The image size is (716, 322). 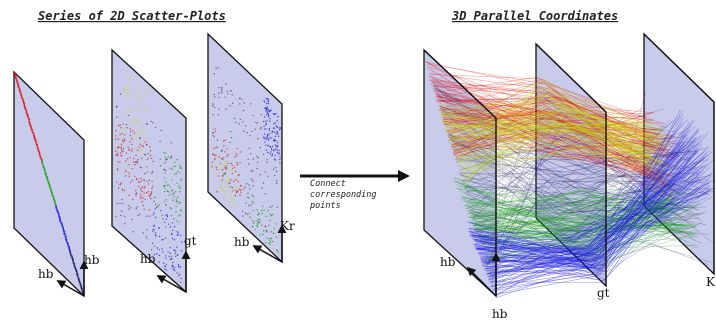 What do you see at coordinates (56, 184) in the screenshot?
I see `scatter-plot-1: hb hb` at bounding box center [56, 184].